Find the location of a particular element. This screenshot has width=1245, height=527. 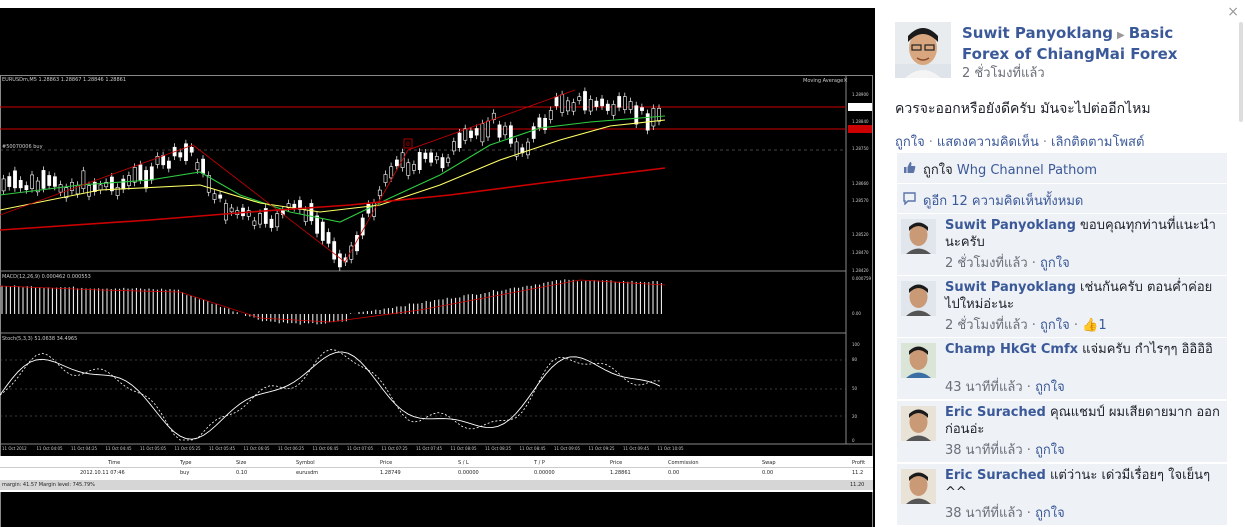

stochastic-tick: 100 is located at coordinates (856, 344).